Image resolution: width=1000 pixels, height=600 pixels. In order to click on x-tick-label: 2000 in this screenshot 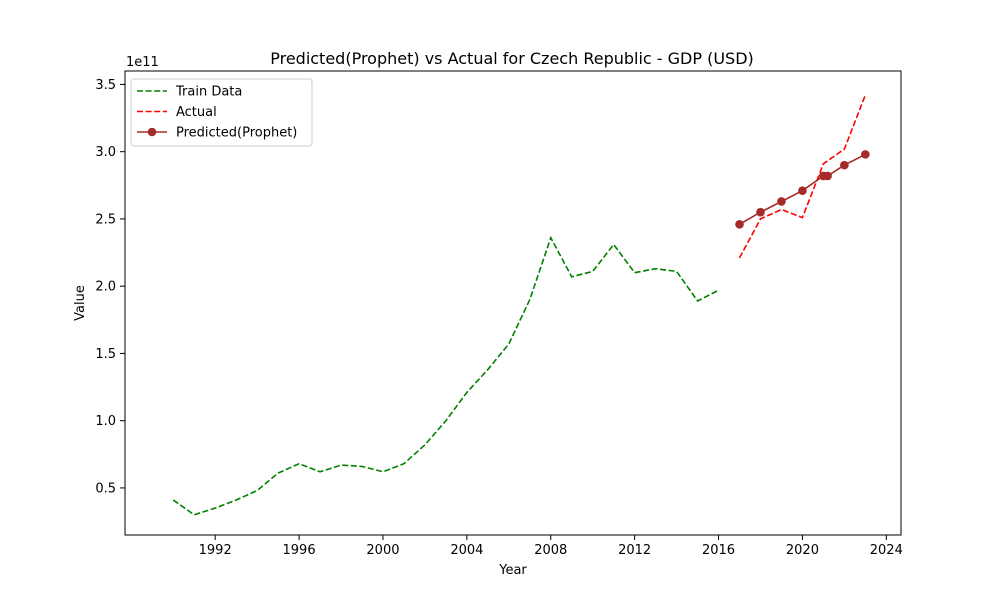, I will do `click(382, 550)`.